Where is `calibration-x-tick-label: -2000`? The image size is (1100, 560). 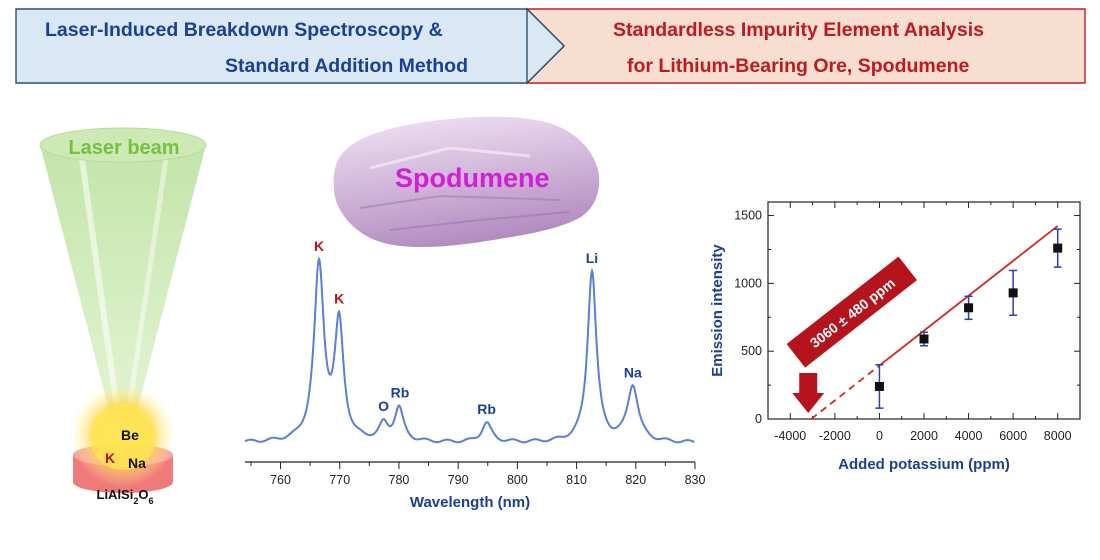
calibration-x-tick-label: -2000 is located at coordinates (835, 436).